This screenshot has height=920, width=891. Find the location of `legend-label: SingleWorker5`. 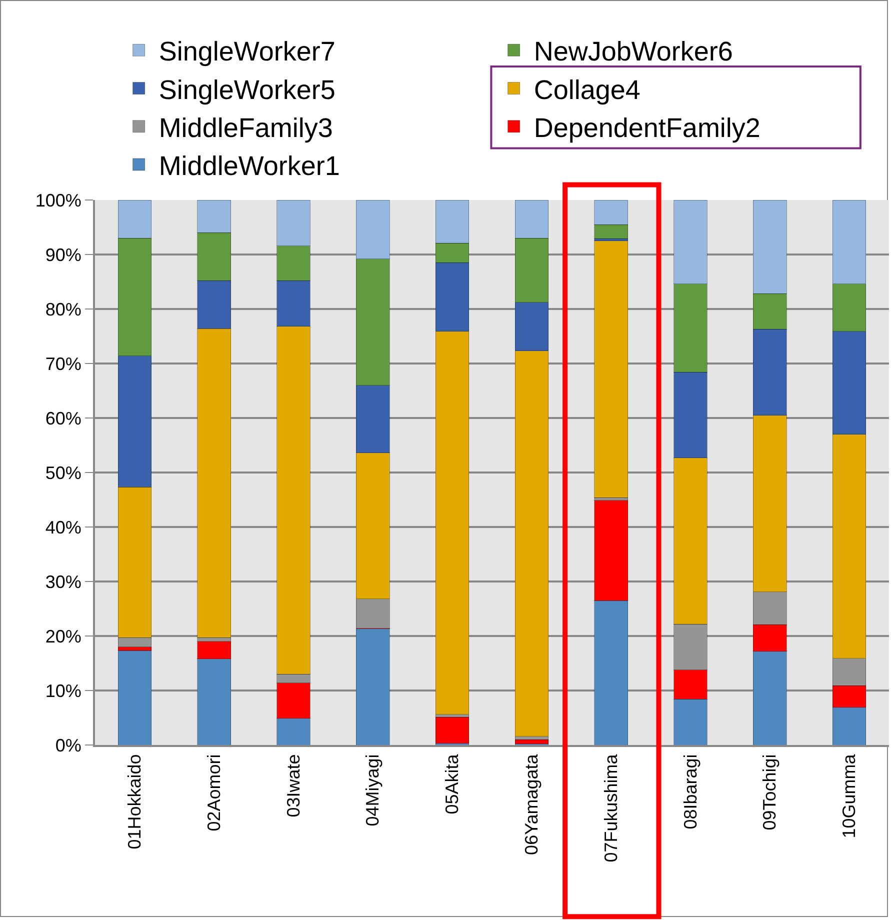

legend-label: SingleWorker5 is located at coordinates (247, 89).